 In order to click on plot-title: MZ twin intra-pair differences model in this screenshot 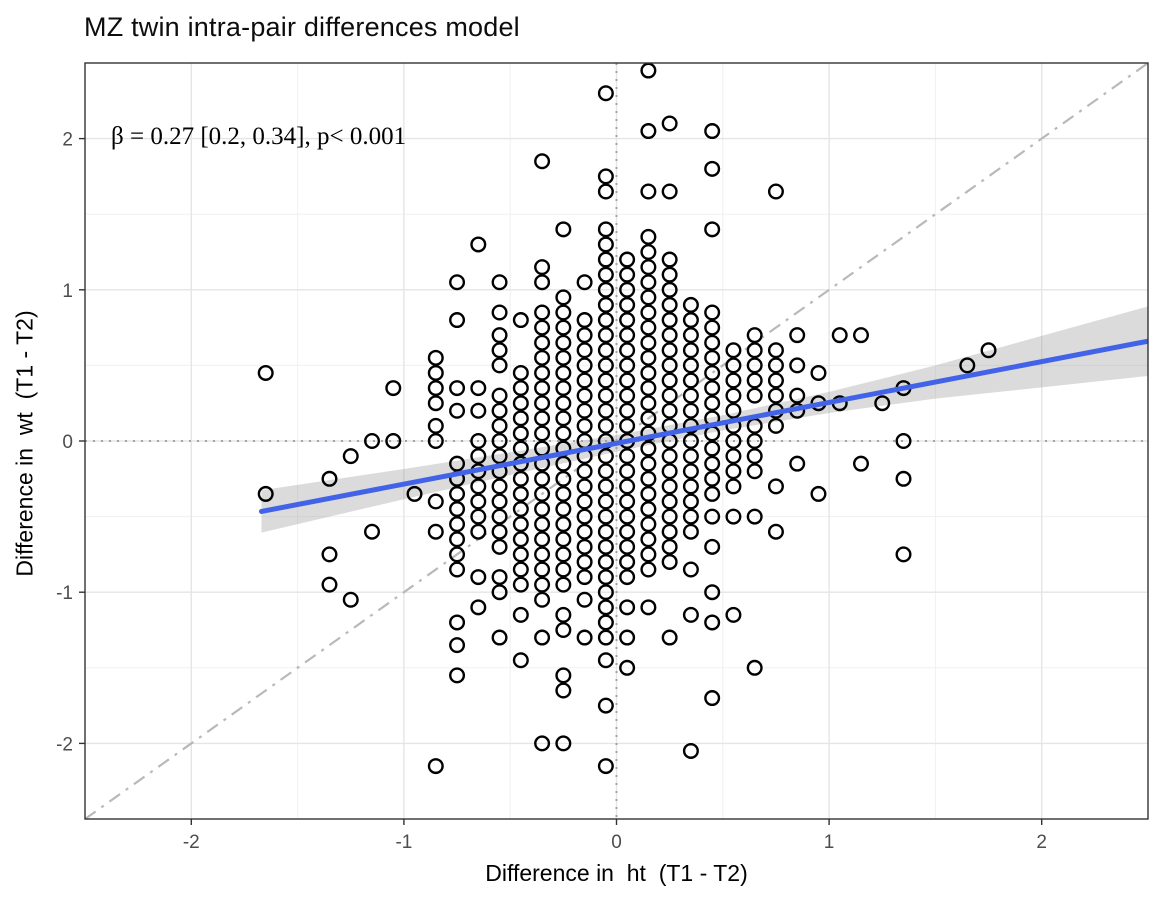, I will do `click(302, 27)`.